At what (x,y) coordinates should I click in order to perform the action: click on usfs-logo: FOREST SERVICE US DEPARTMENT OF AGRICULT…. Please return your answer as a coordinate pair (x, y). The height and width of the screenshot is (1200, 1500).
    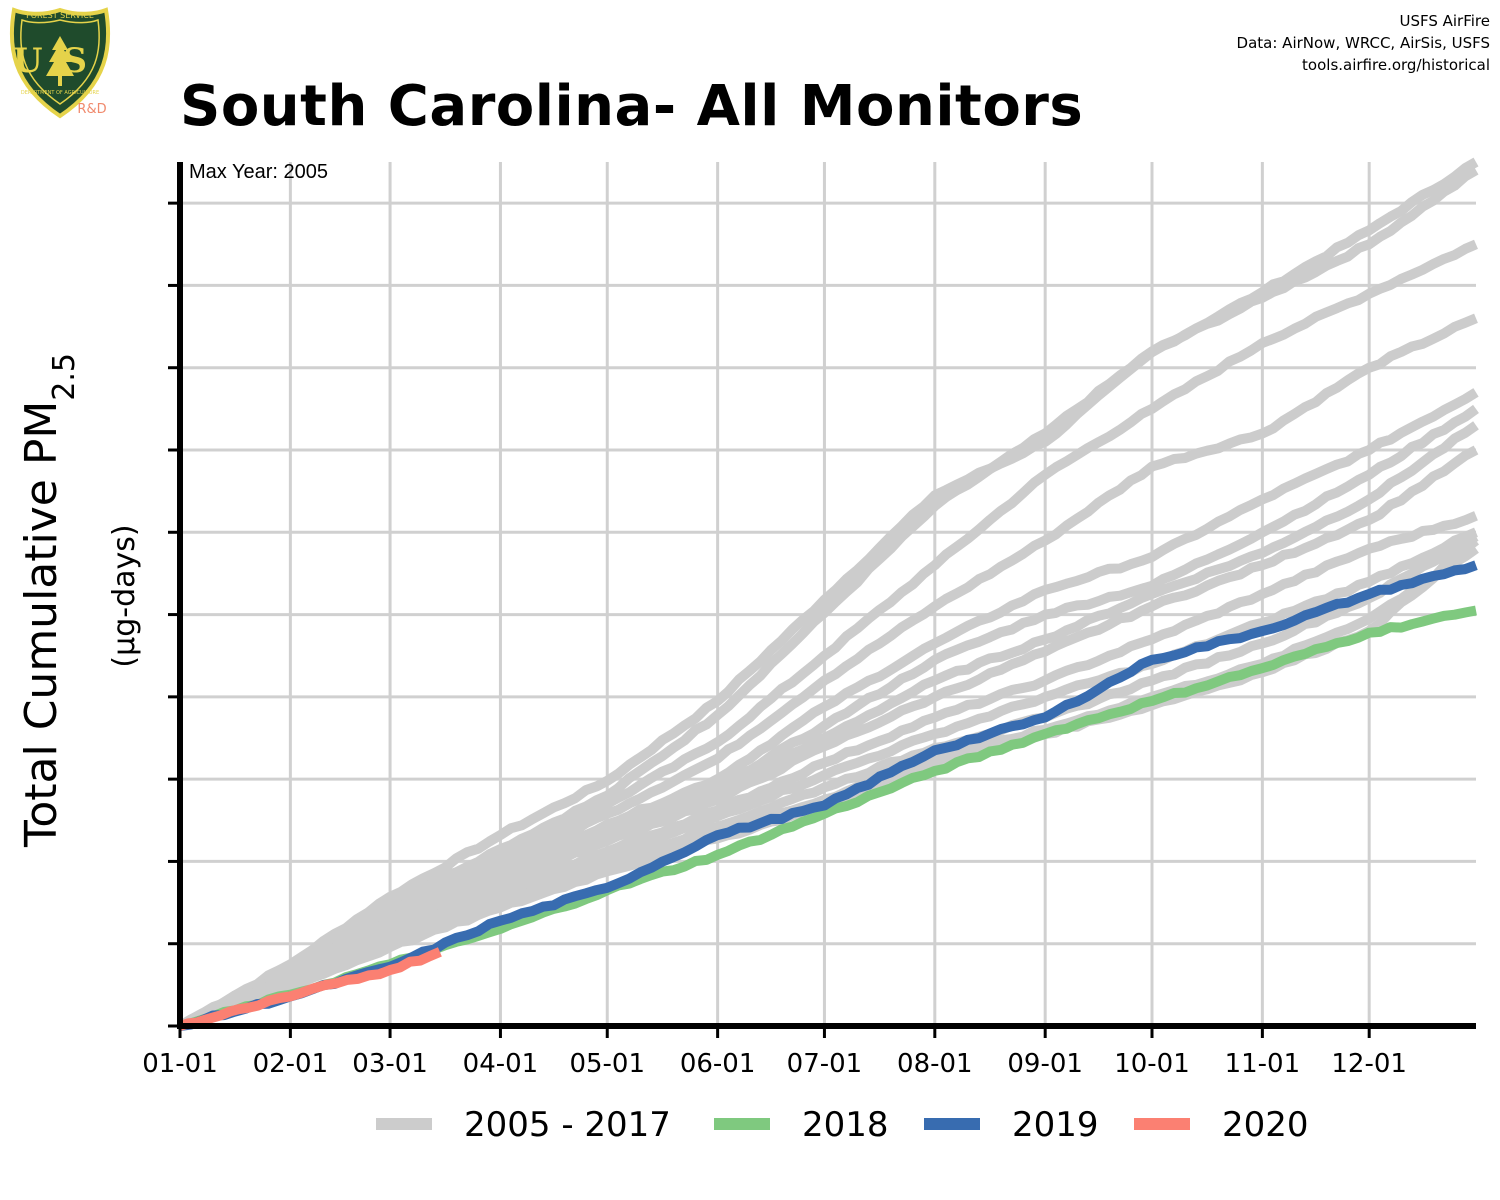
    Looking at the image, I should click on (60, 63).